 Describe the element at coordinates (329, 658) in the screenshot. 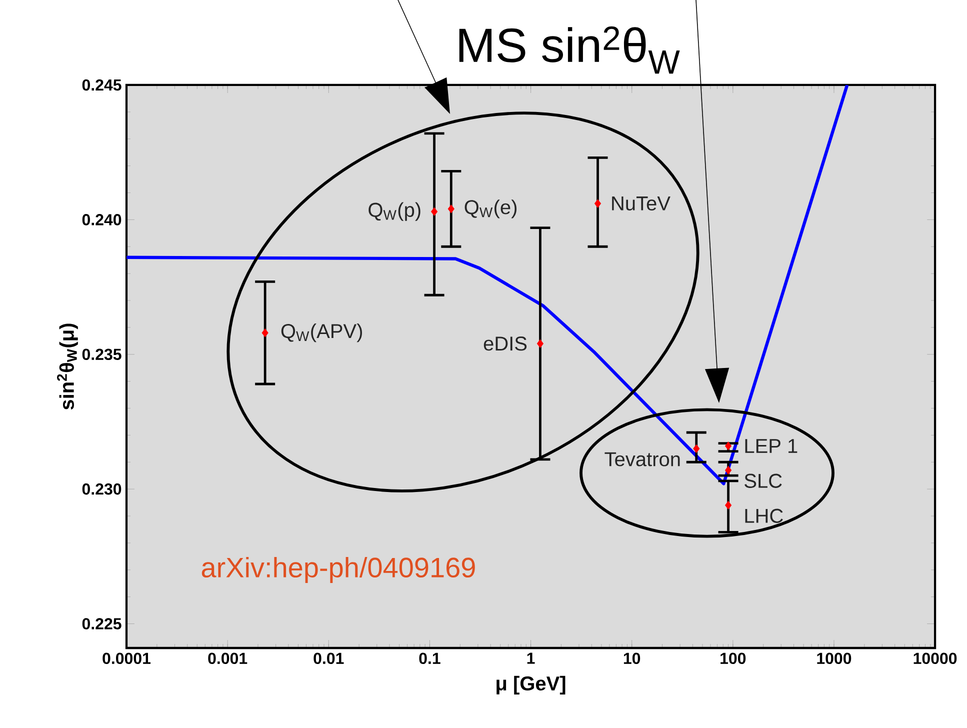

I see `x-tick-label: 0.01` at that location.